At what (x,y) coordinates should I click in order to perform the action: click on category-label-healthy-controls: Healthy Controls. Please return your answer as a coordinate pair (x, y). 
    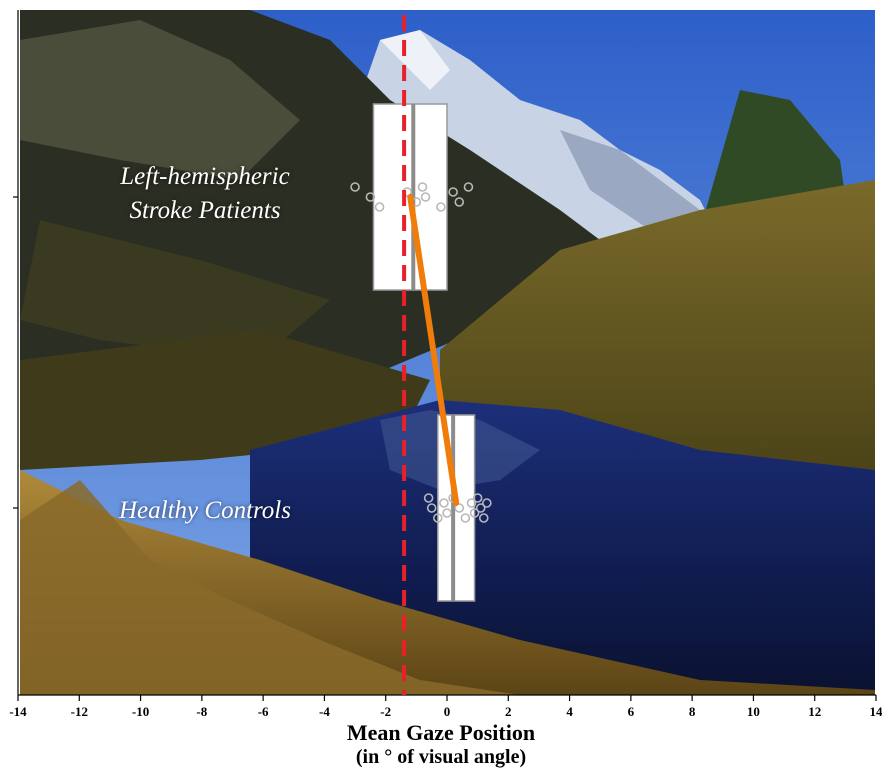
    Looking at the image, I should click on (205, 511).